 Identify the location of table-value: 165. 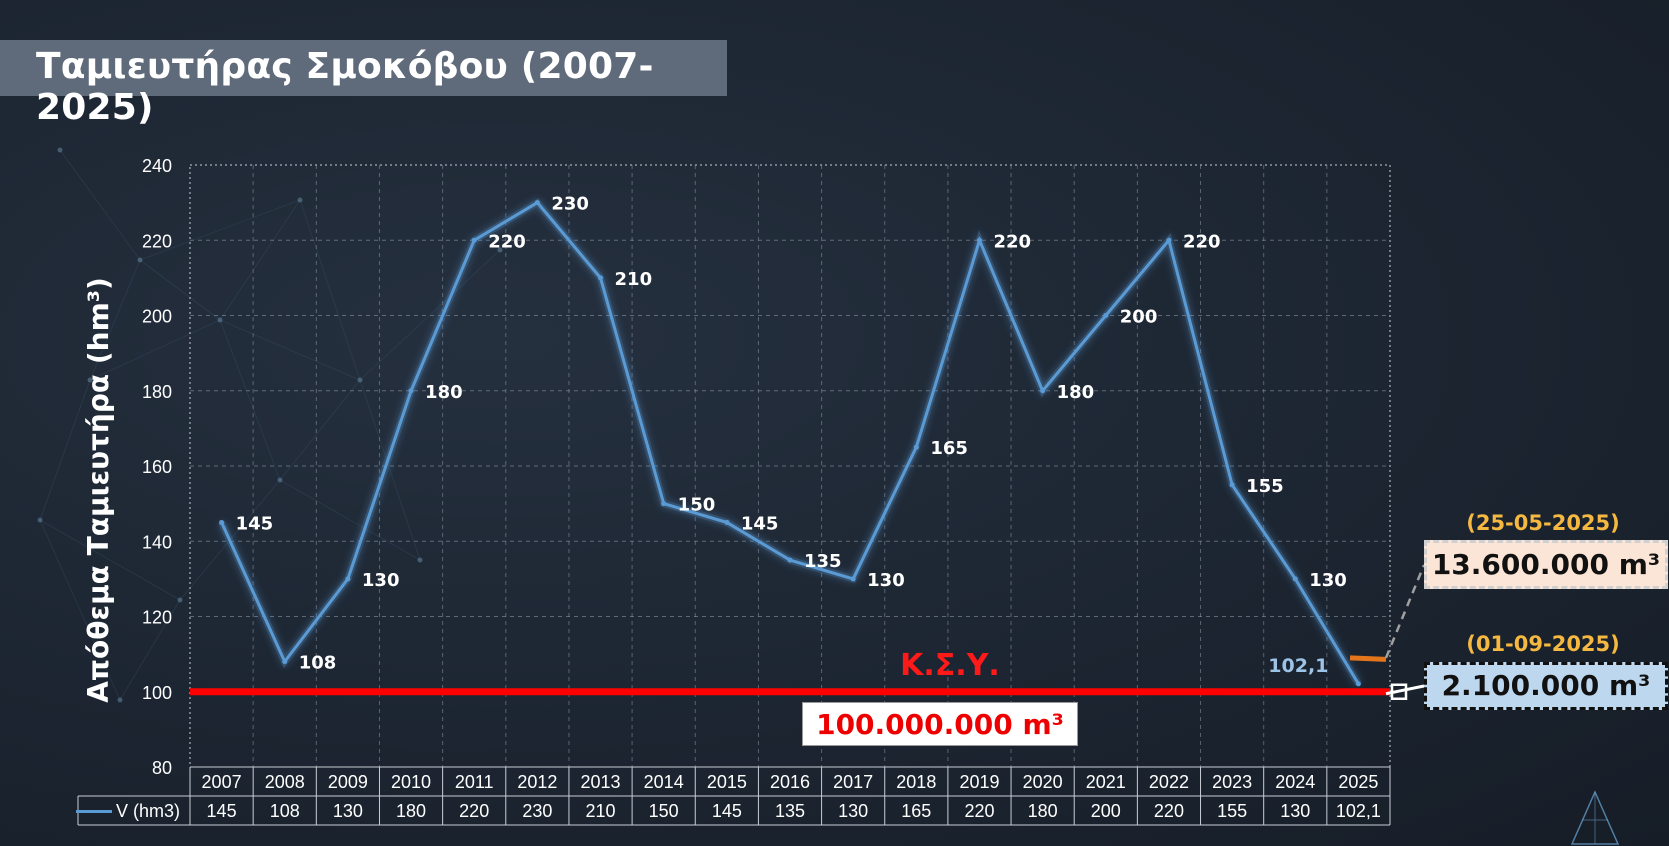
(916, 811).